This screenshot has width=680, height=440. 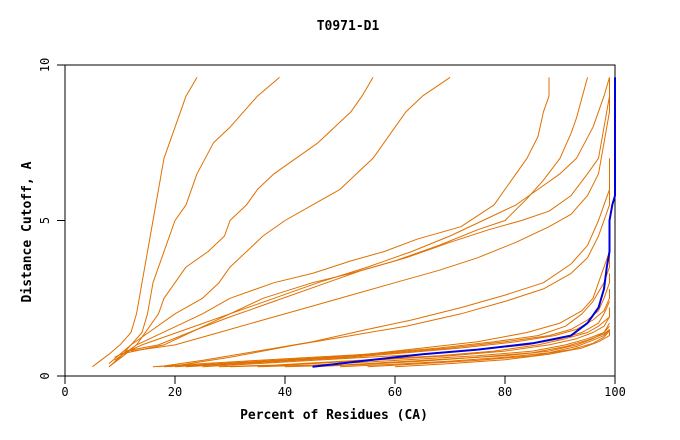 What do you see at coordinates (334, 415) in the screenshot?
I see `x-axis-label: Percent of Residues (CA)` at bounding box center [334, 415].